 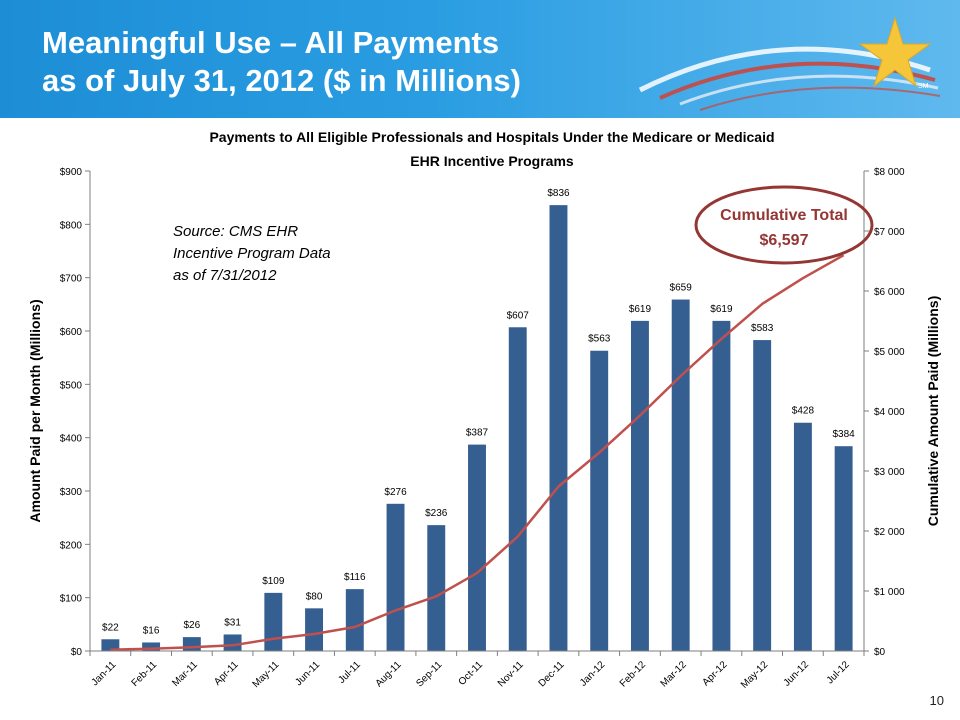 What do you see at coordinates (558, 193) in the screenshot?
I see `bar-data-label: $836` at bounding box center [558, 193].